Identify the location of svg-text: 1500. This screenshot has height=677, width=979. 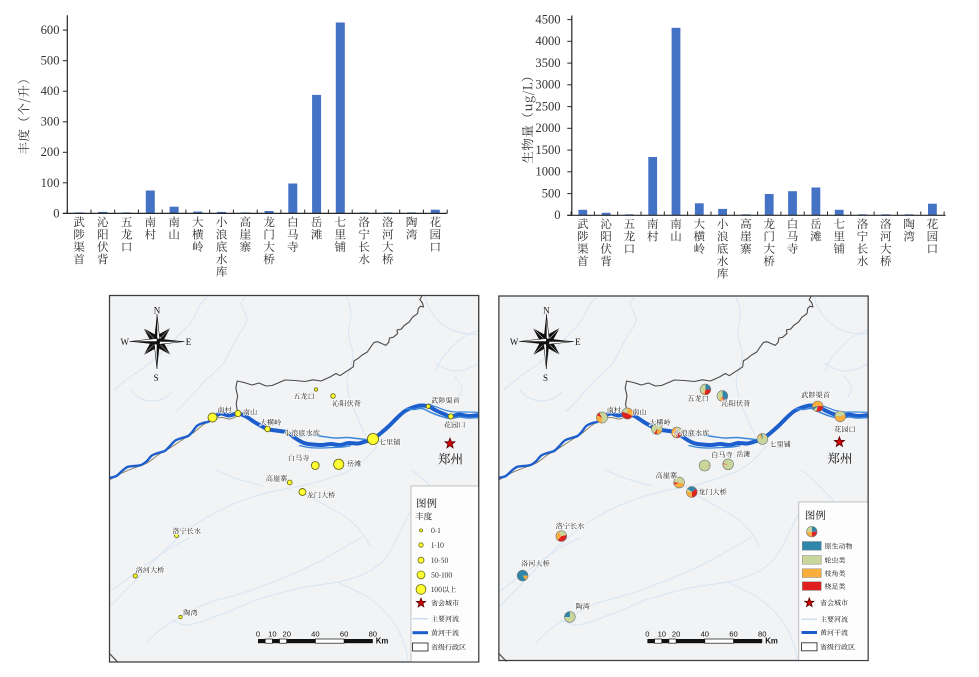
(547, 150).